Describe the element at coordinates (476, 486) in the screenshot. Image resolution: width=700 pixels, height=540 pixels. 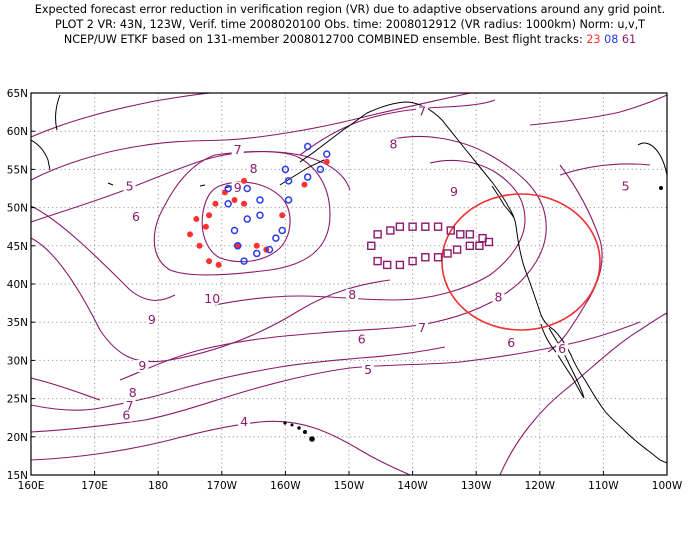
I see `longitude-tick-label: 130W` at that location.